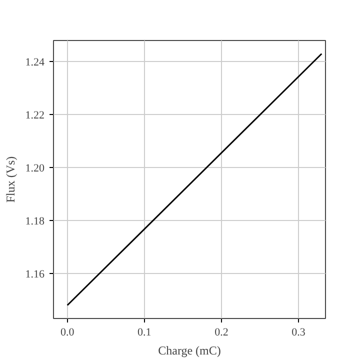  What do you see at coordinates (299, 332) in the screenshot?
I see `x-tick-label: 0.3` at bounding box center [299, 332].